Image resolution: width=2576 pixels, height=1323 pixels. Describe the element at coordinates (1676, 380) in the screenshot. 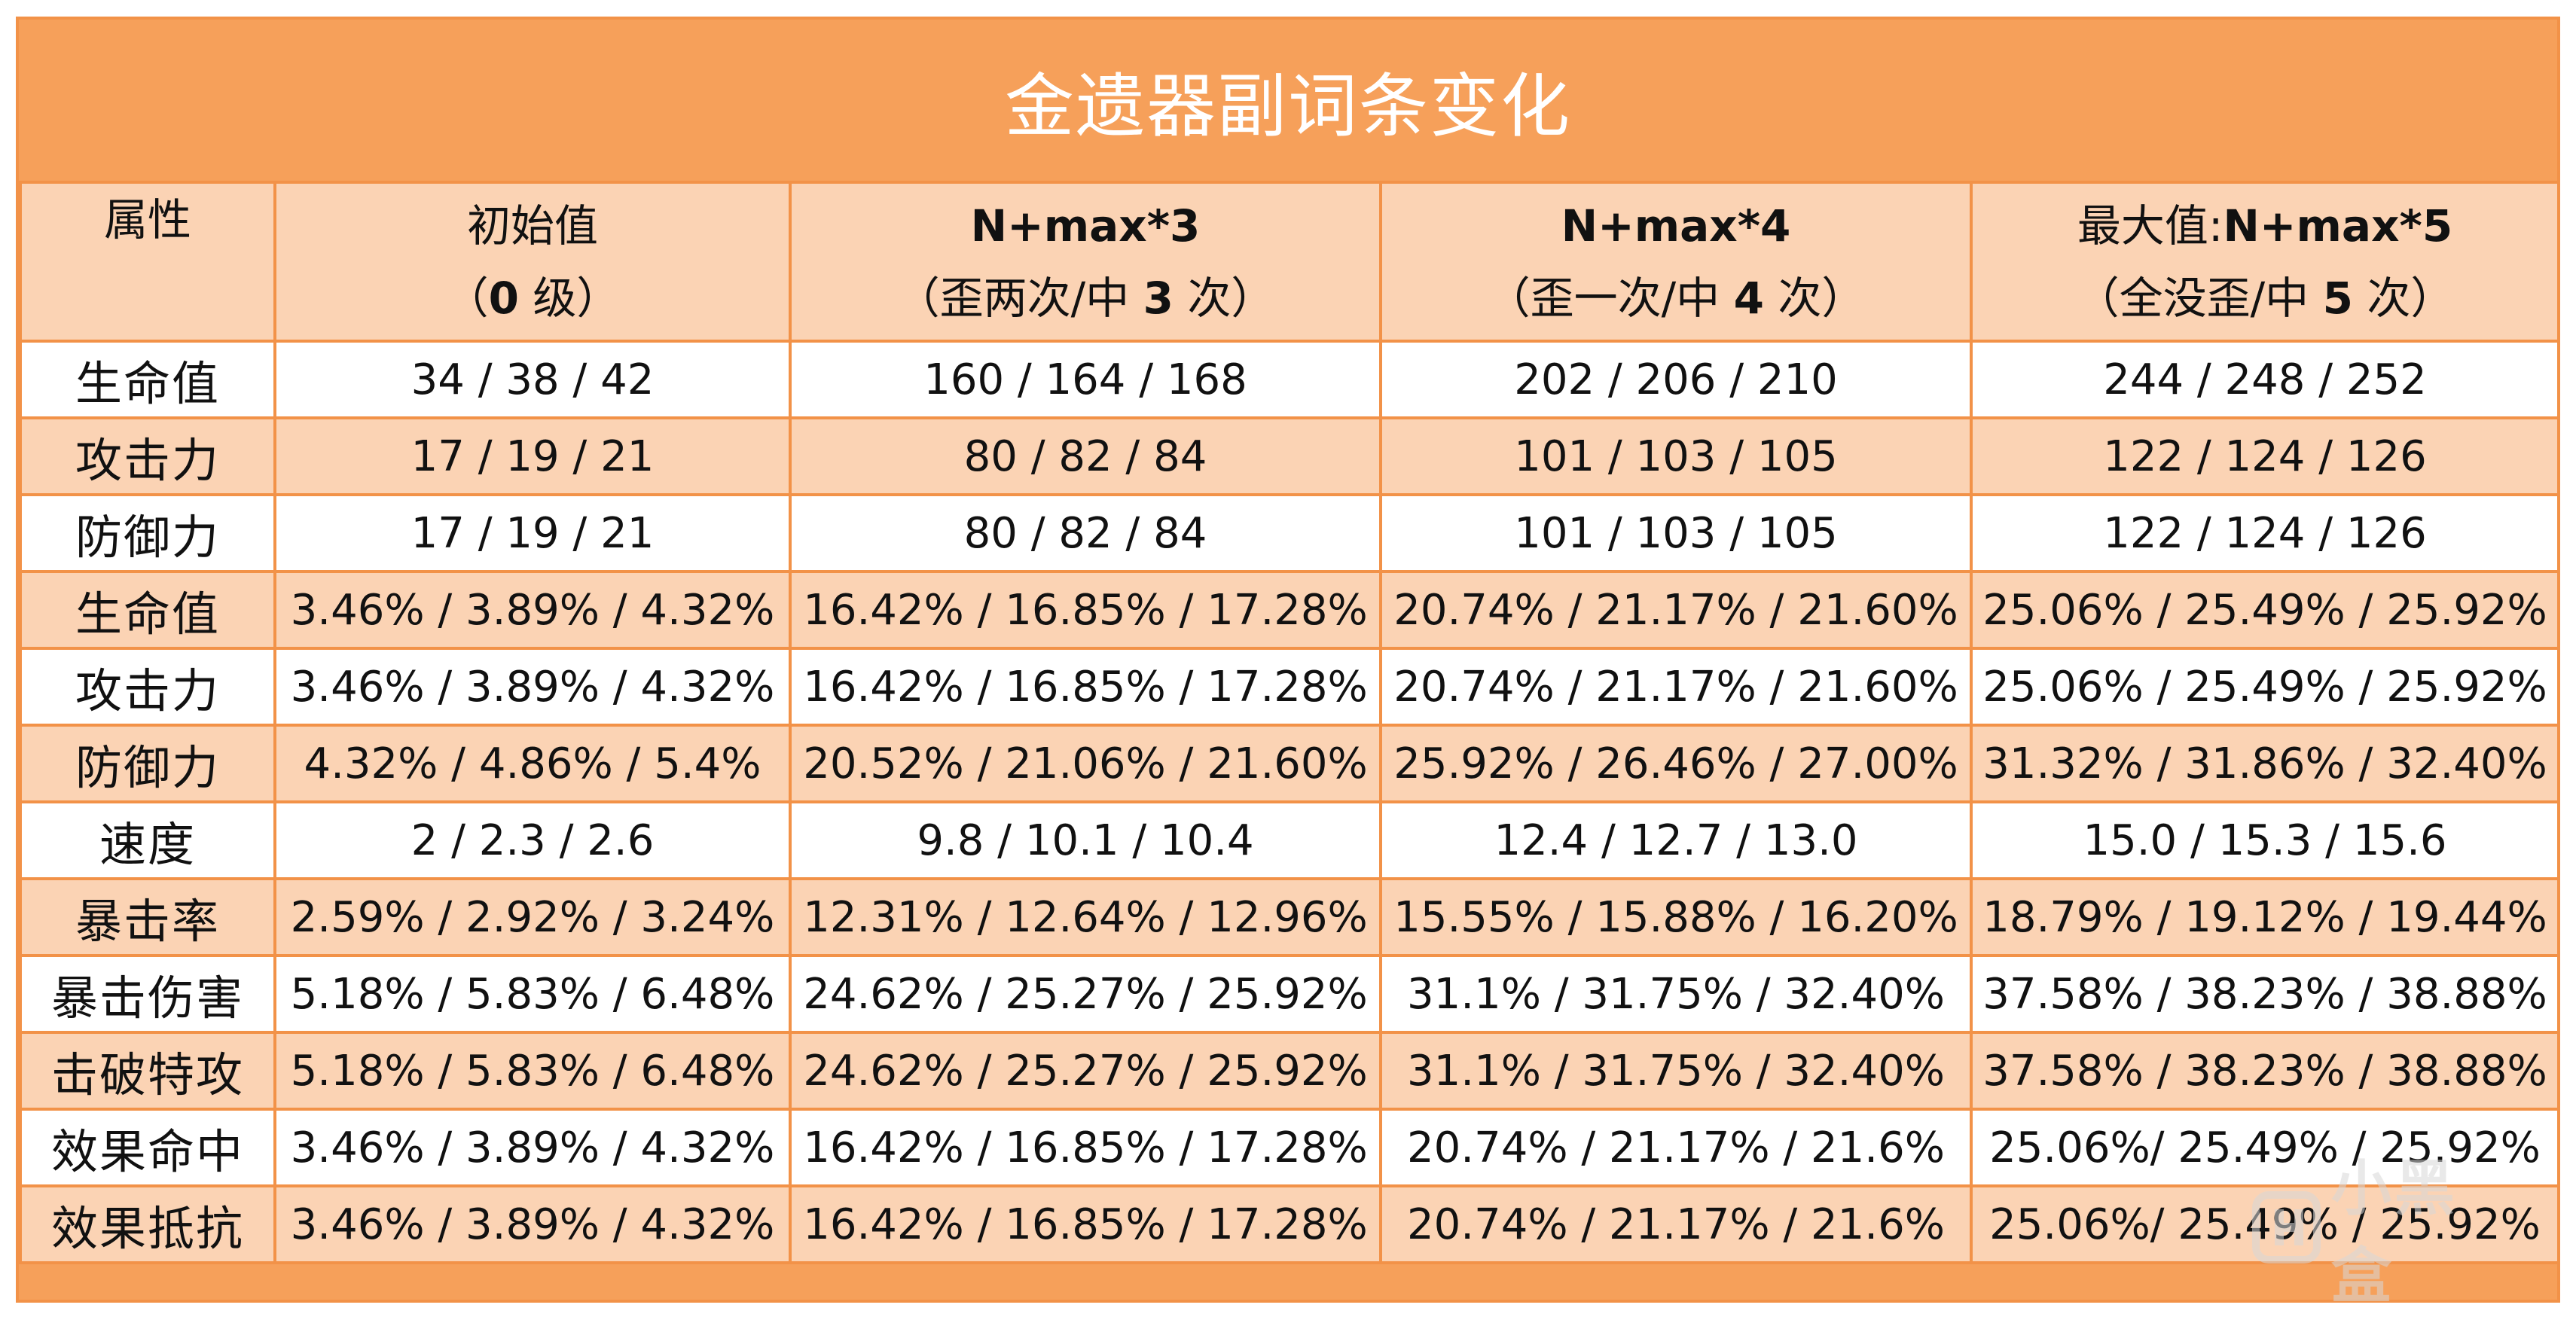

I see `cell-max4: 202 / 206 / 210` at that location.